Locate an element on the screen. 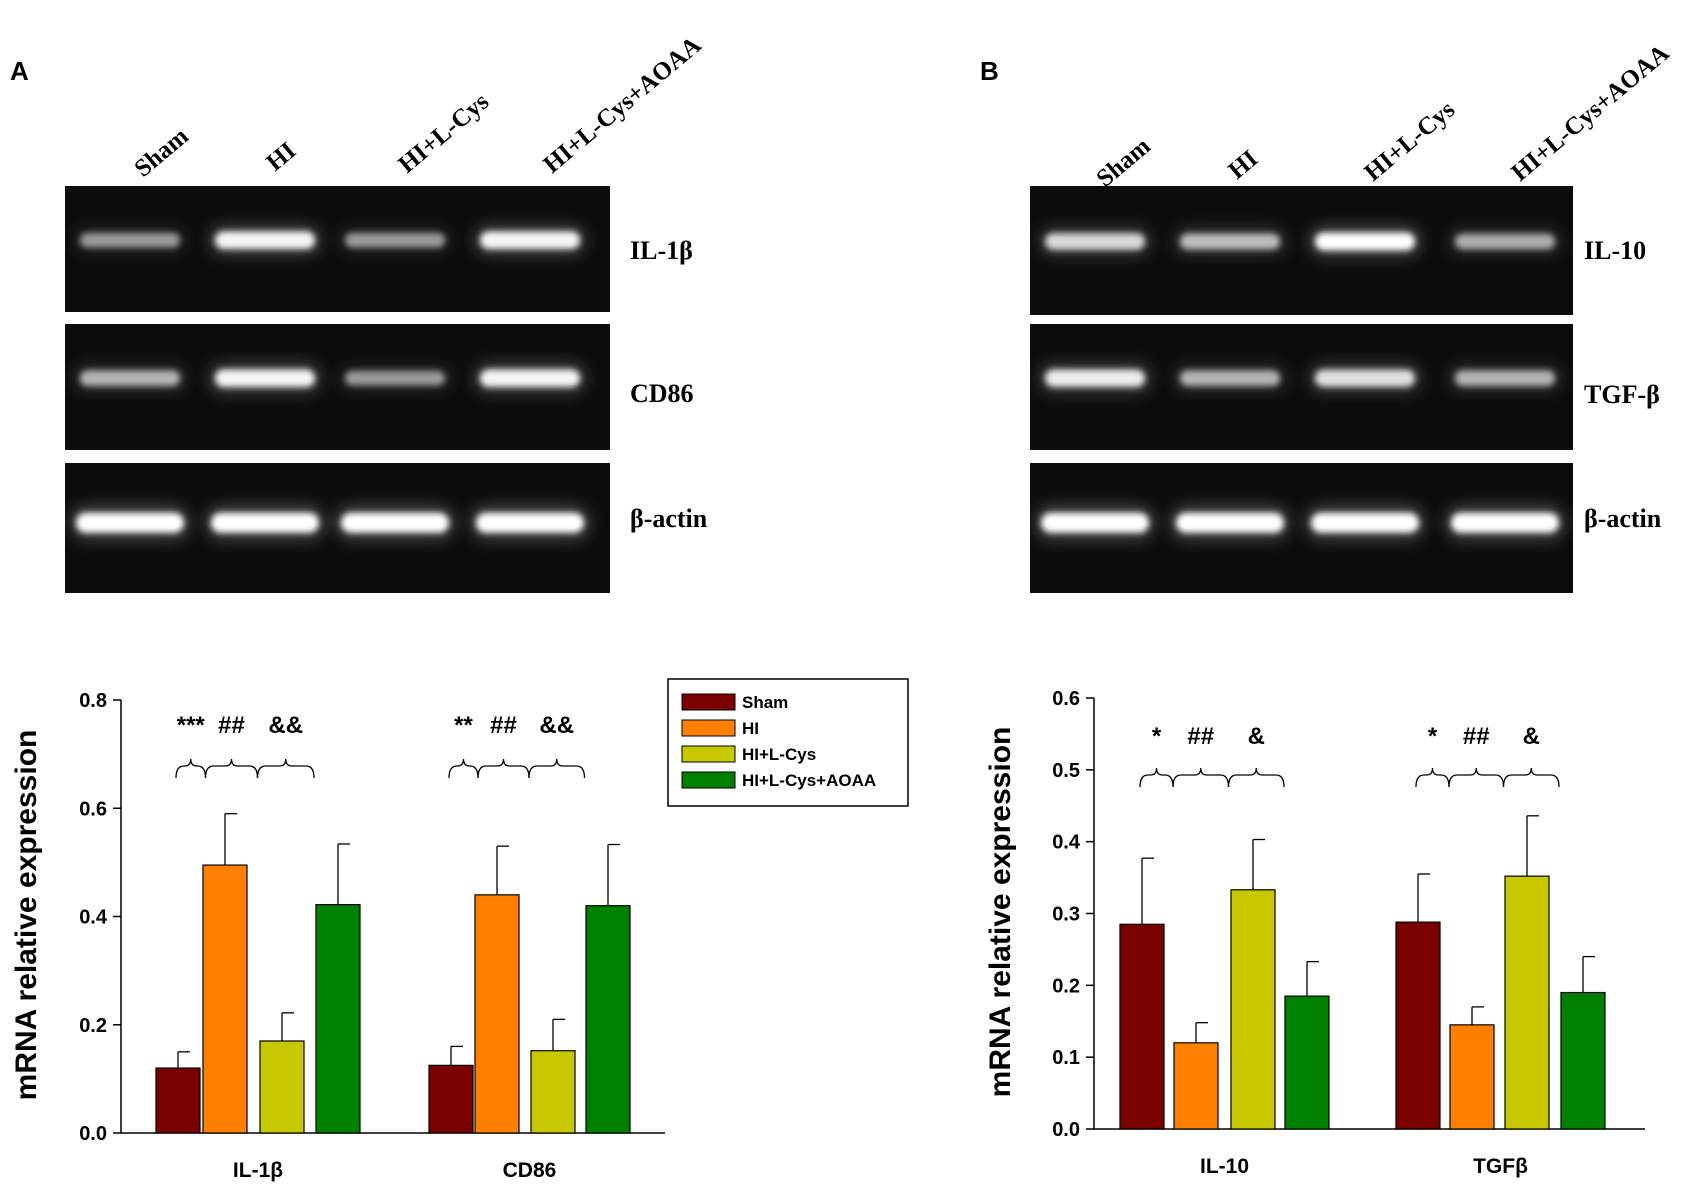 The width and height of the screenshot is (1700, 1187). gel-label-il1b: IL-1β is located at coordinates (661, 250).